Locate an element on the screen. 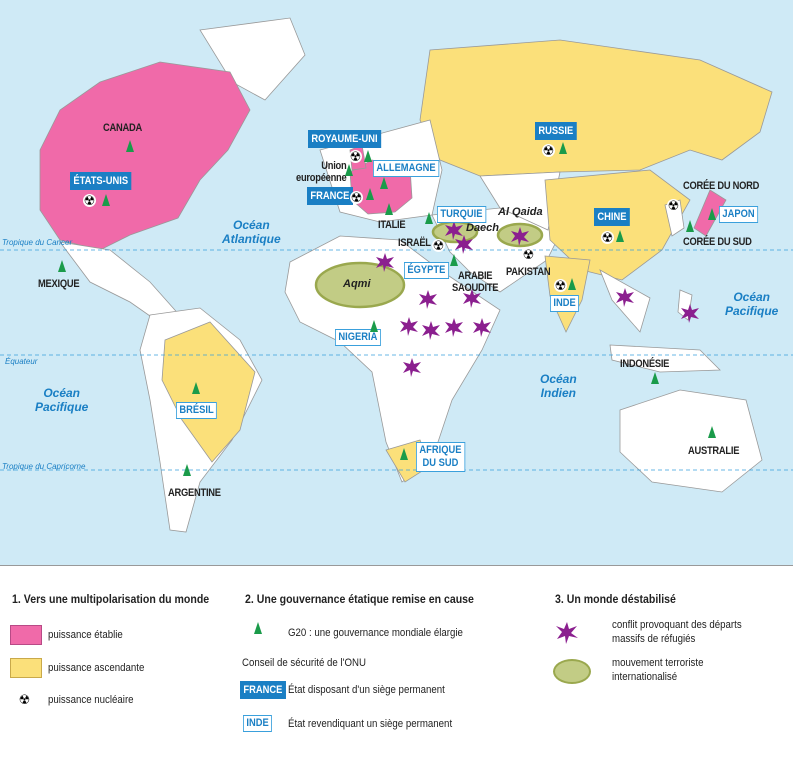  label-indonesie: INDONÉSIE is located at coordinates (645, 364).